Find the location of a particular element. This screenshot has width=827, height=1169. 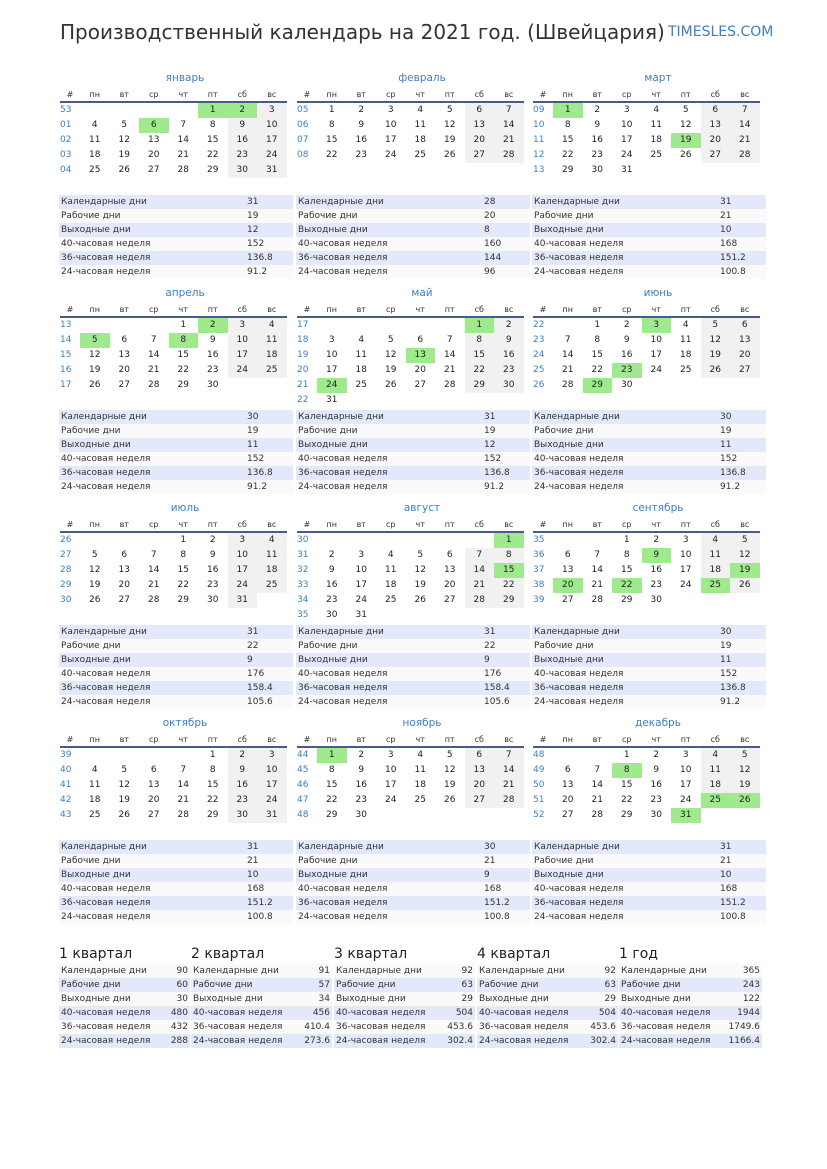

day-cell: 26 is located at coordinates (420, 600).